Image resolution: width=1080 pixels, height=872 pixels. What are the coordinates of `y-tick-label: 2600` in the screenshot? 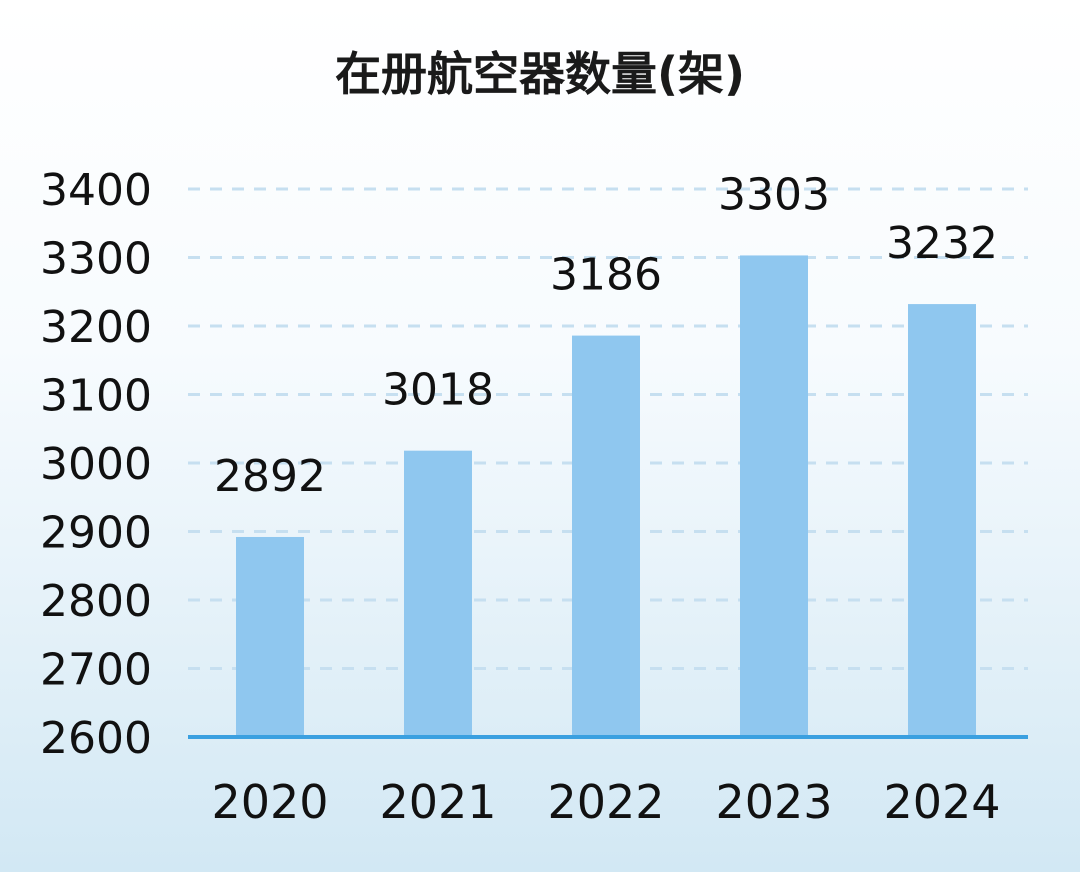 It's located at (96, 738).